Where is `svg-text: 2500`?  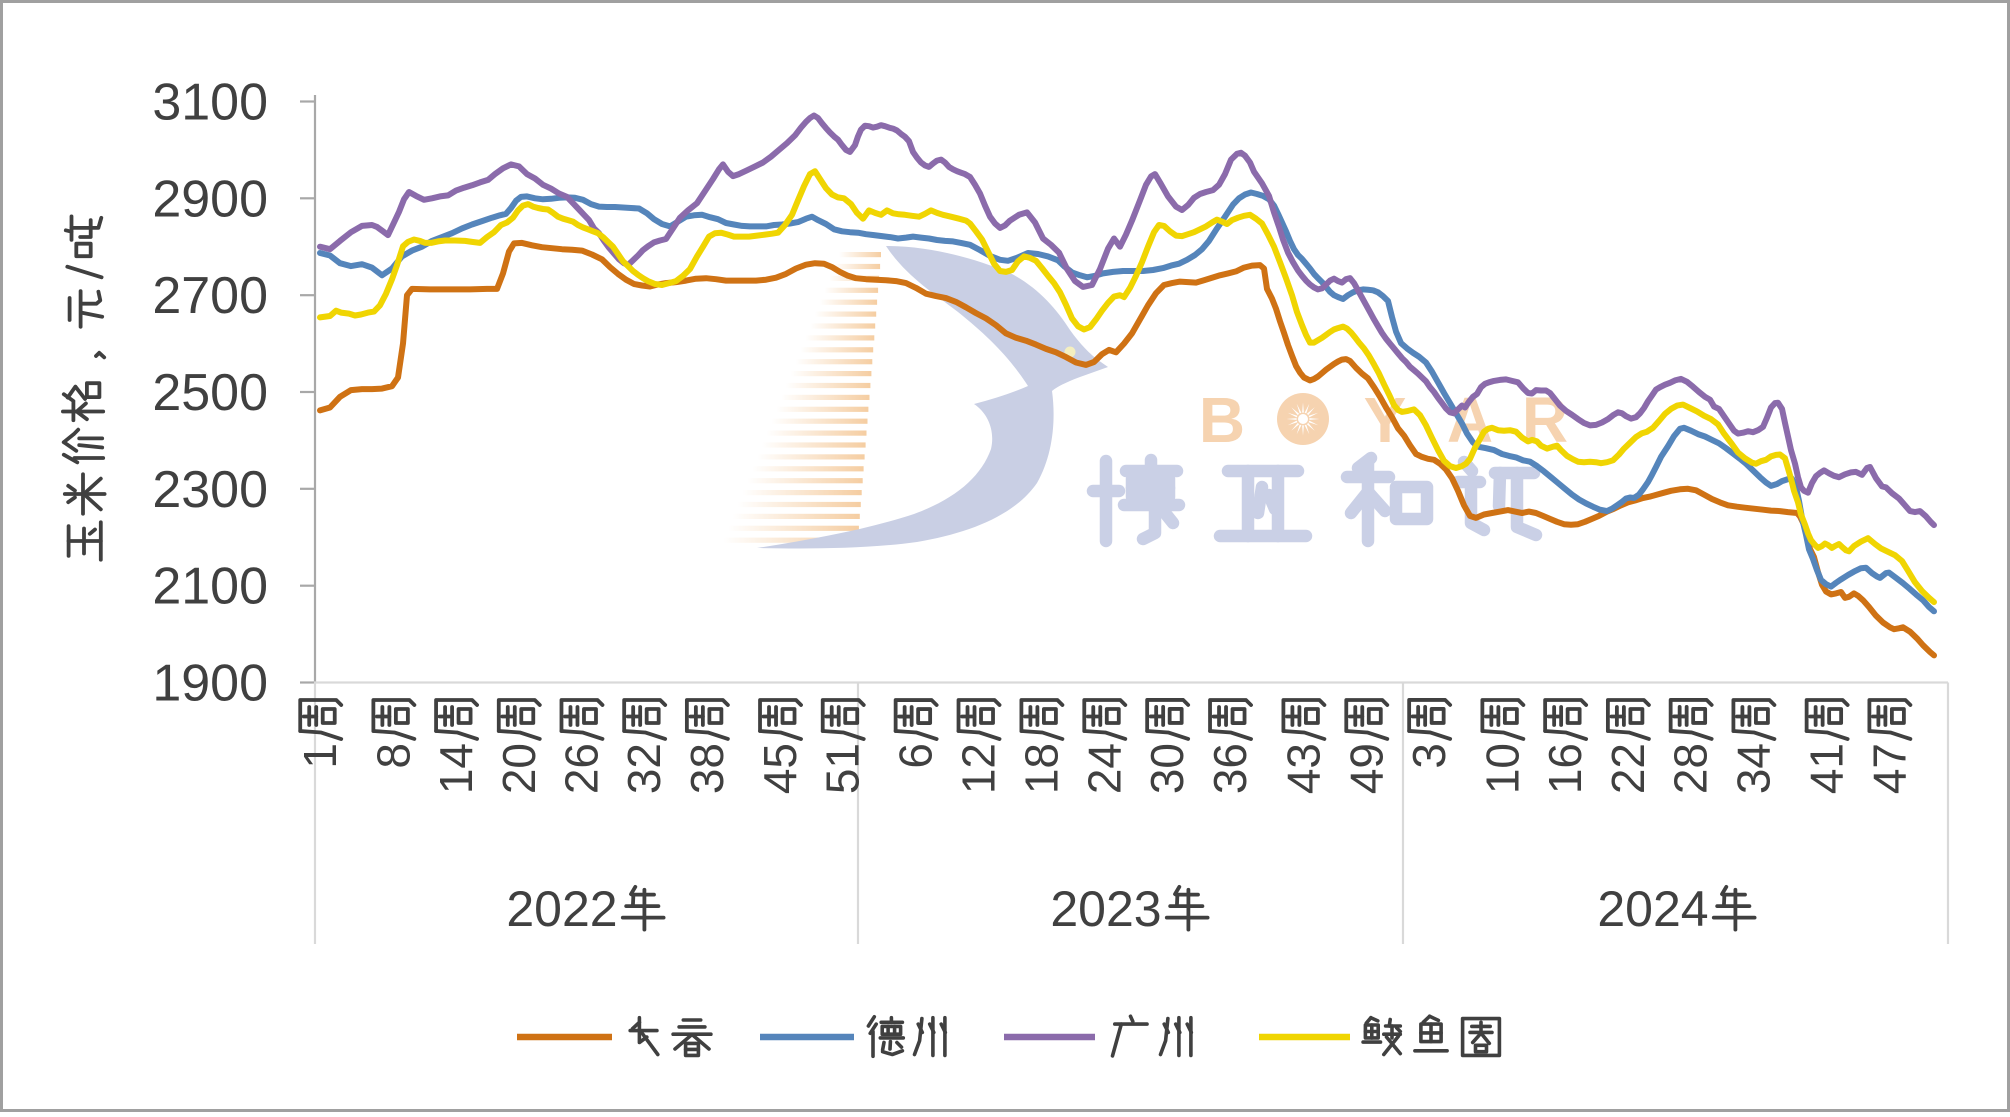 svg-text: 2500 is located at coordinates (210, 393).